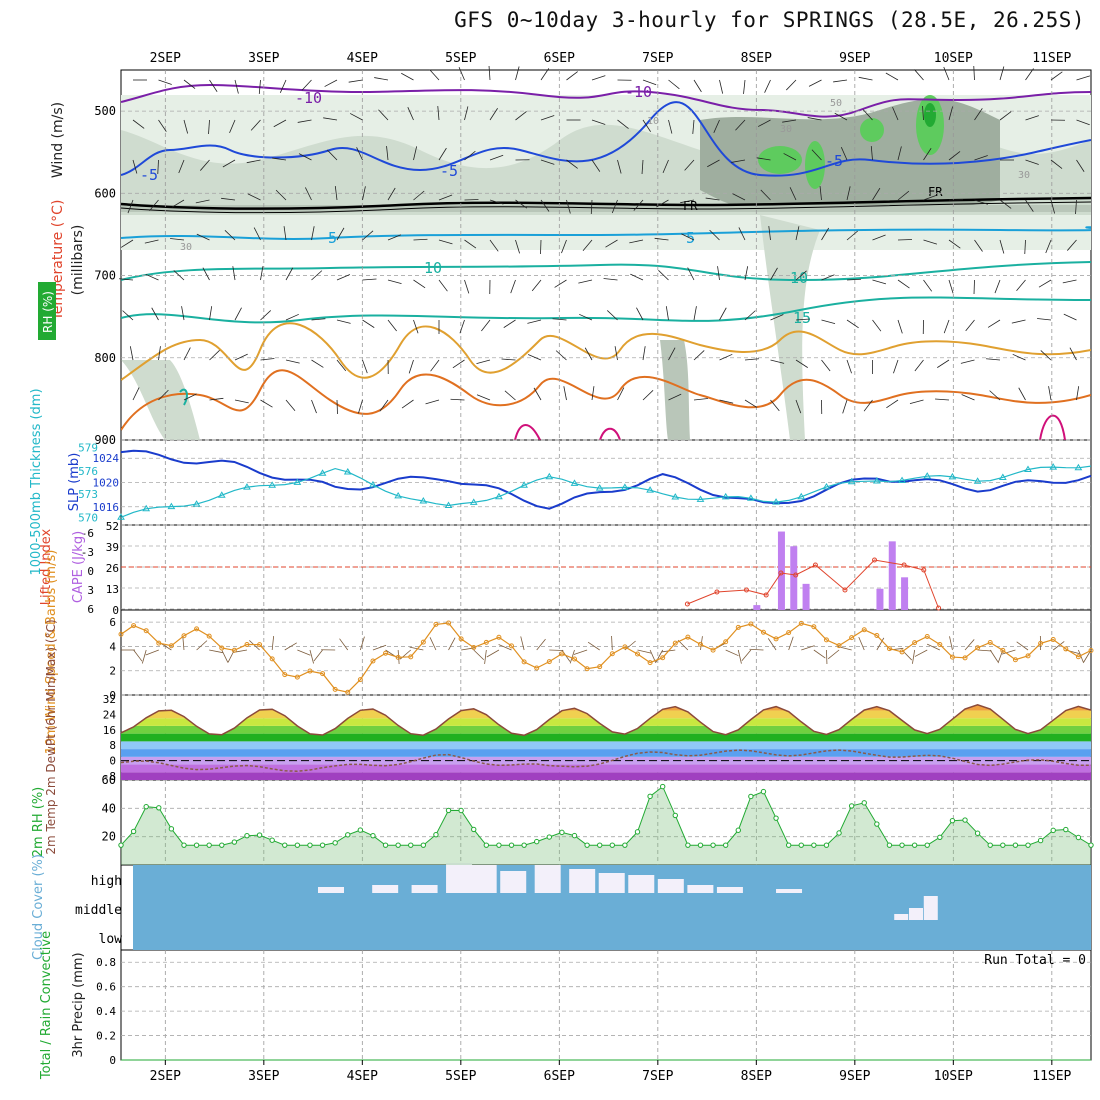 The height and width of the screenshot is (1100, 1100). Describe the element at coordinates (112, 671) in the screenshot. I see `wind10m-tick: 2` at that location.